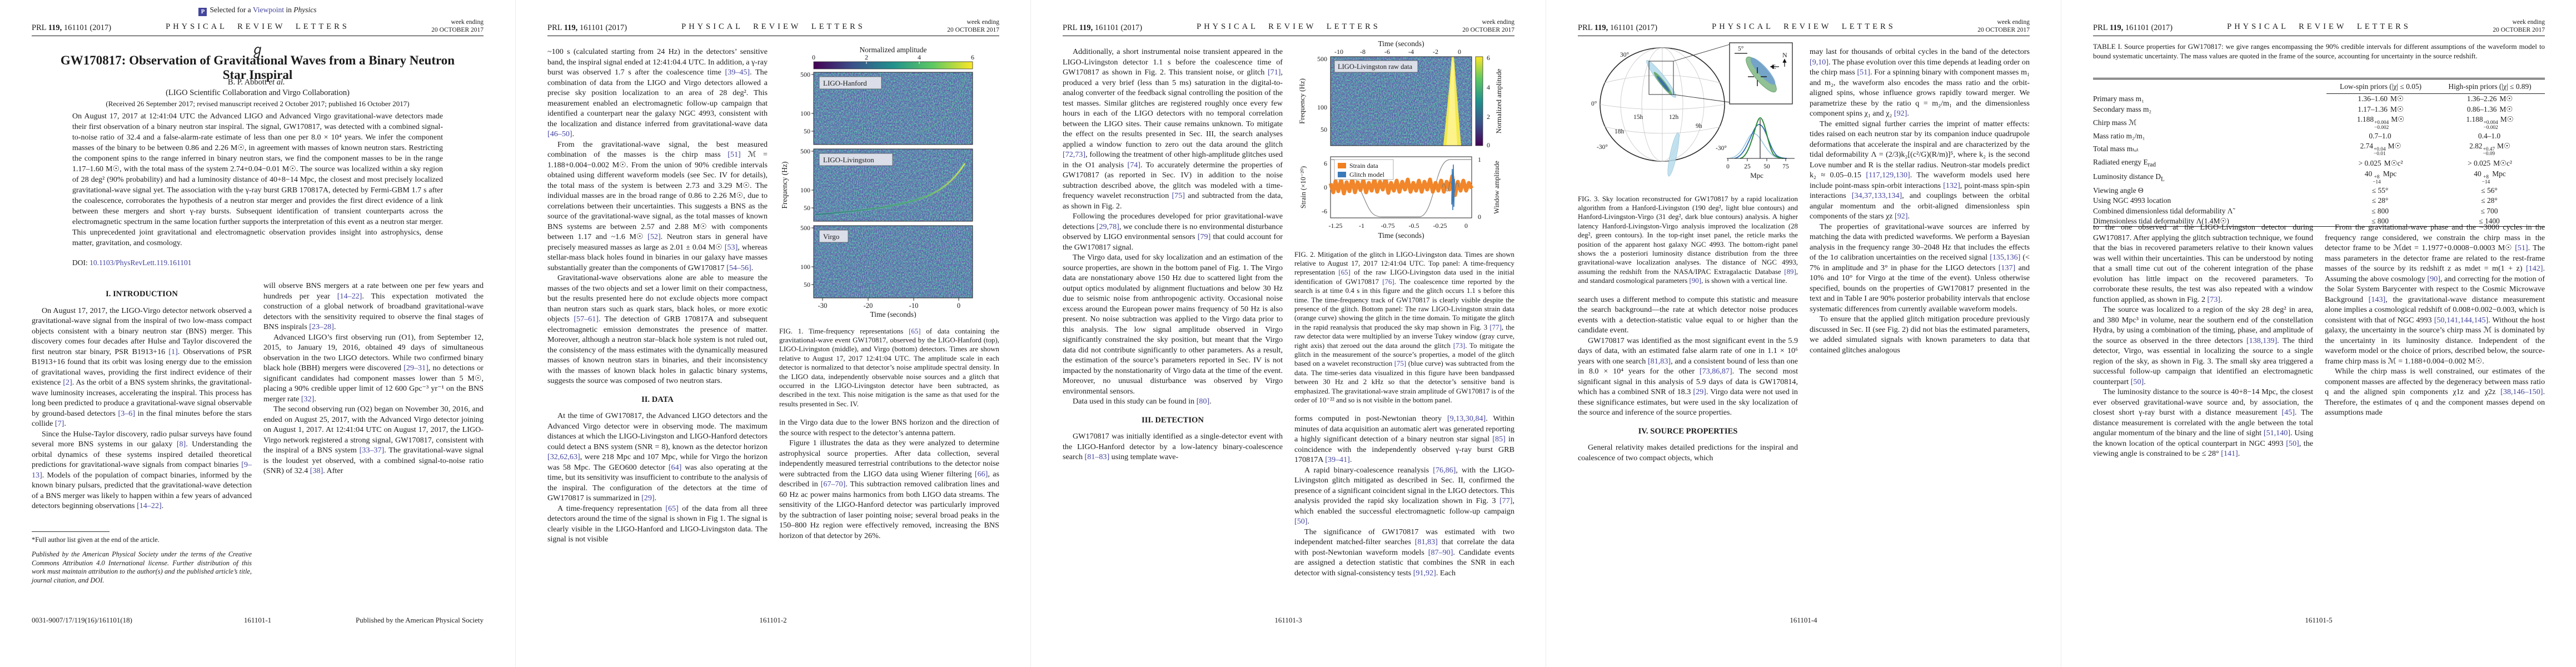  Describe the element at coordinates (1107, 226) in the screenshot. I see `citation-link: [29,78]` at that location.